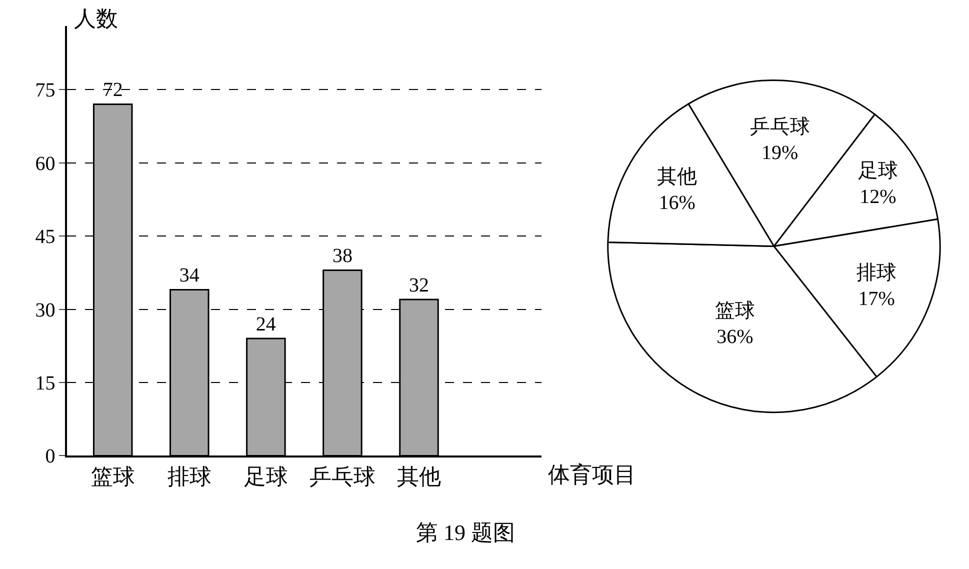 This screenshot has width=969, height=569. I want to click on y-tick-label: 30, so click(45, 310).